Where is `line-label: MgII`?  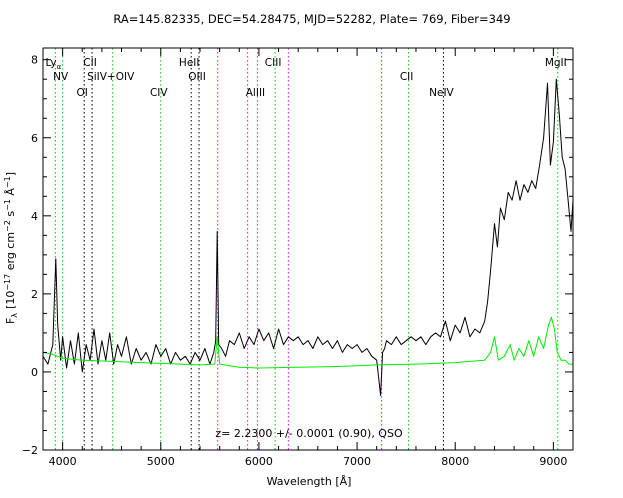 line-label: MgII is located at coordinates (556, 63).